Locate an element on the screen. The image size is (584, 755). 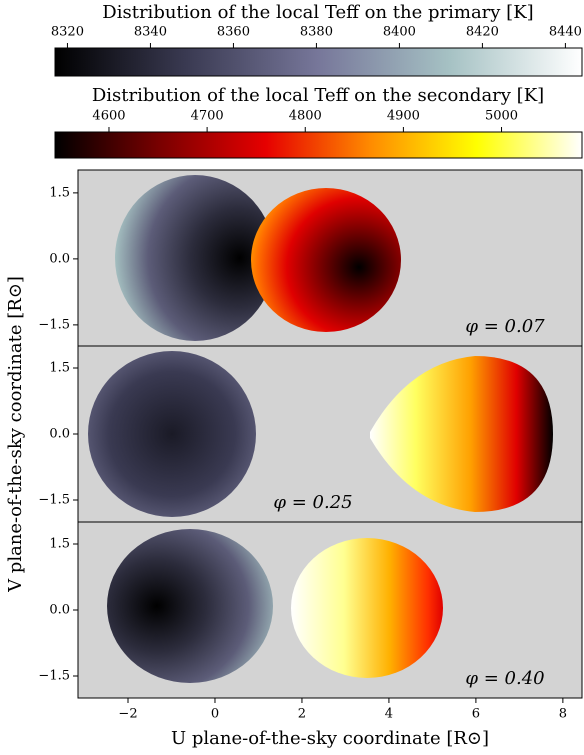
tick-label: 5000 is located at coordinates (501, 116).